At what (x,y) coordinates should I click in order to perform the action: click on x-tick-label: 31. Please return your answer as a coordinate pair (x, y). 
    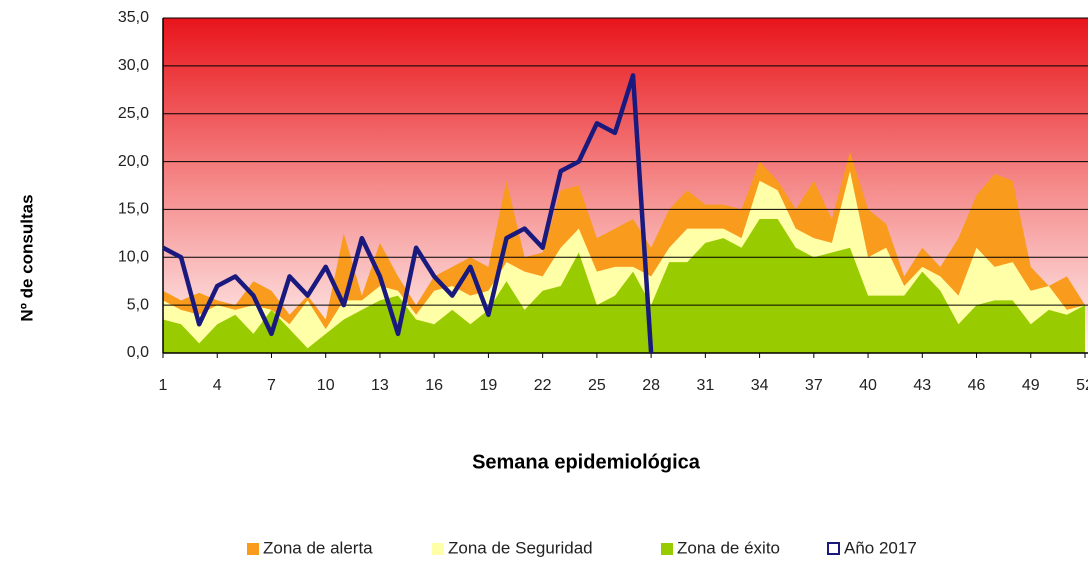
    Looking at the image, I should click on (705, 385).